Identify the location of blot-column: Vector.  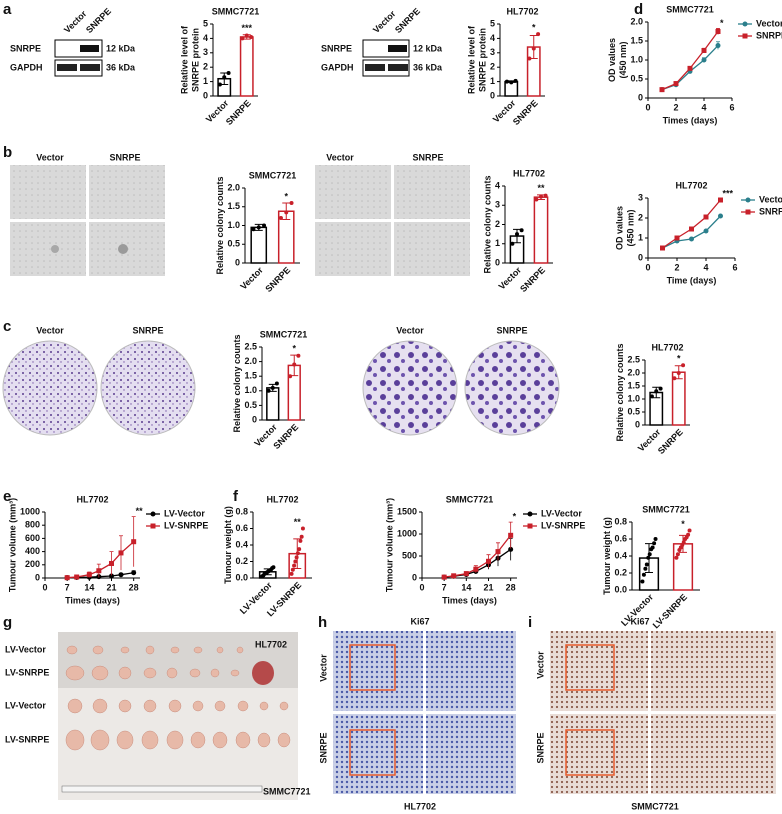
(75, 21).